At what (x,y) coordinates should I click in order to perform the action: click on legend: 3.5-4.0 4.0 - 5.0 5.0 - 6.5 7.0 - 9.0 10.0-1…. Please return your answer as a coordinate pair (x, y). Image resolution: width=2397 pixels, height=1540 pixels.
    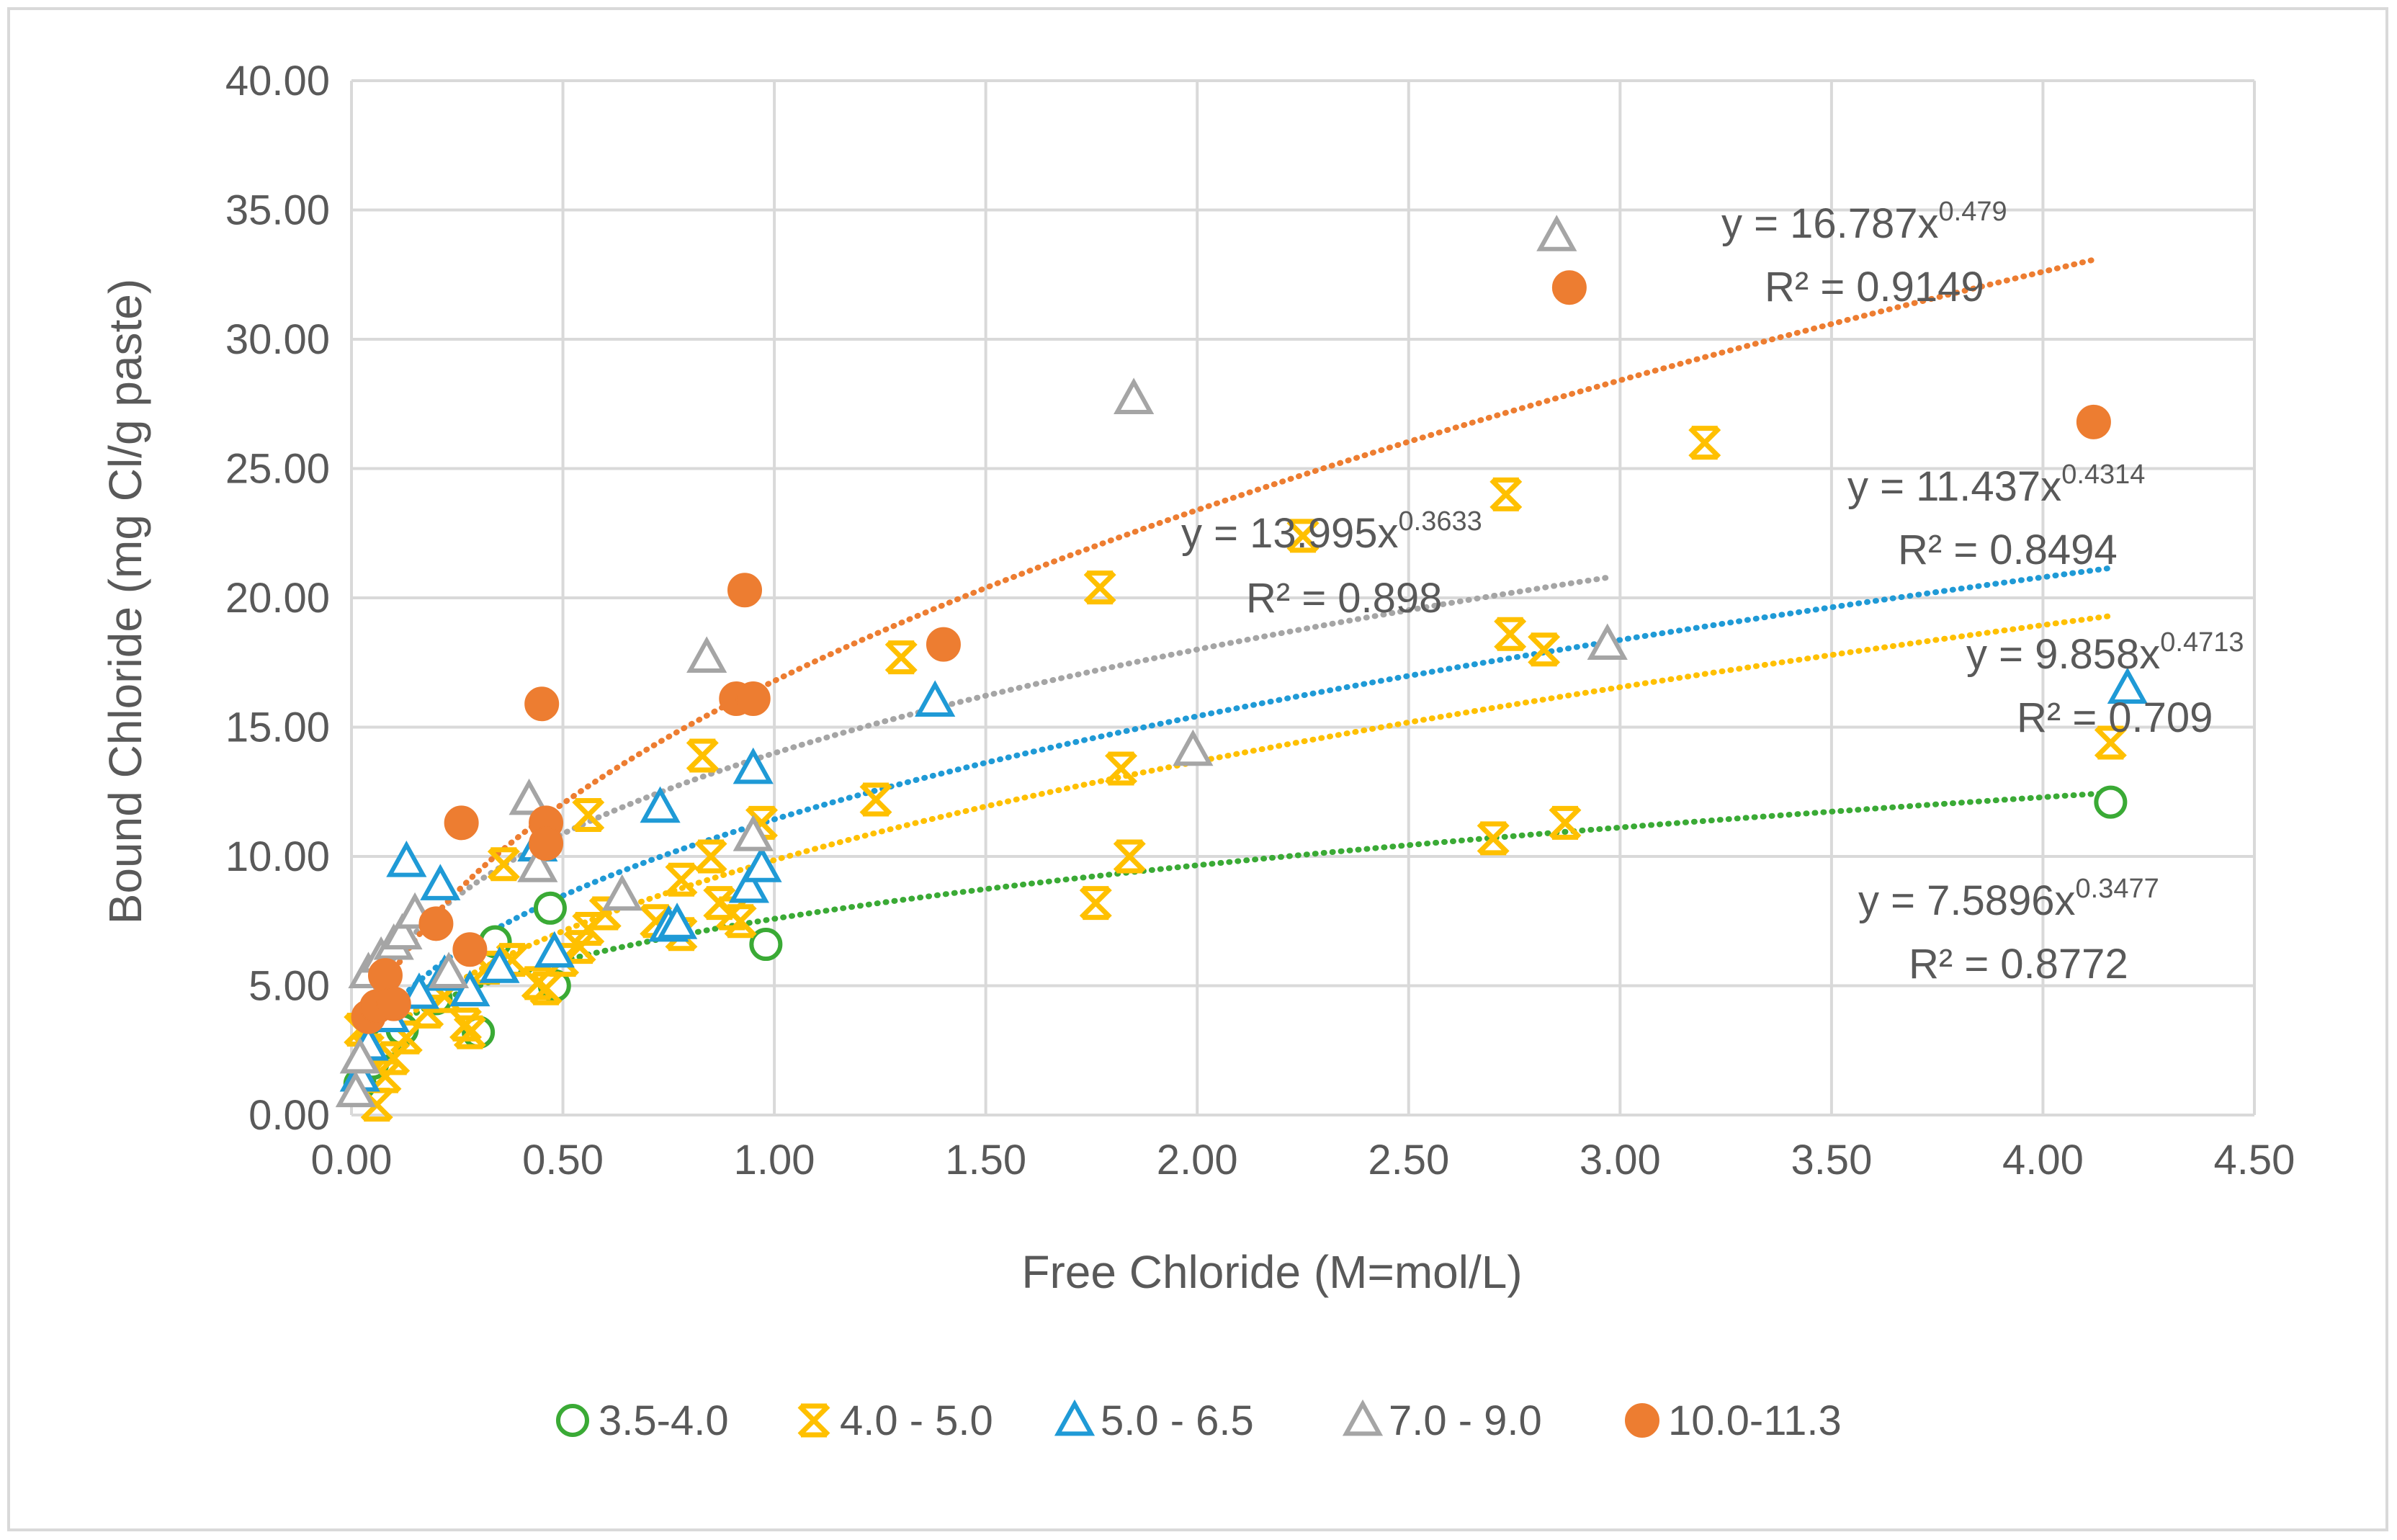
    Looking at the image, I should click on (1199, 1420).